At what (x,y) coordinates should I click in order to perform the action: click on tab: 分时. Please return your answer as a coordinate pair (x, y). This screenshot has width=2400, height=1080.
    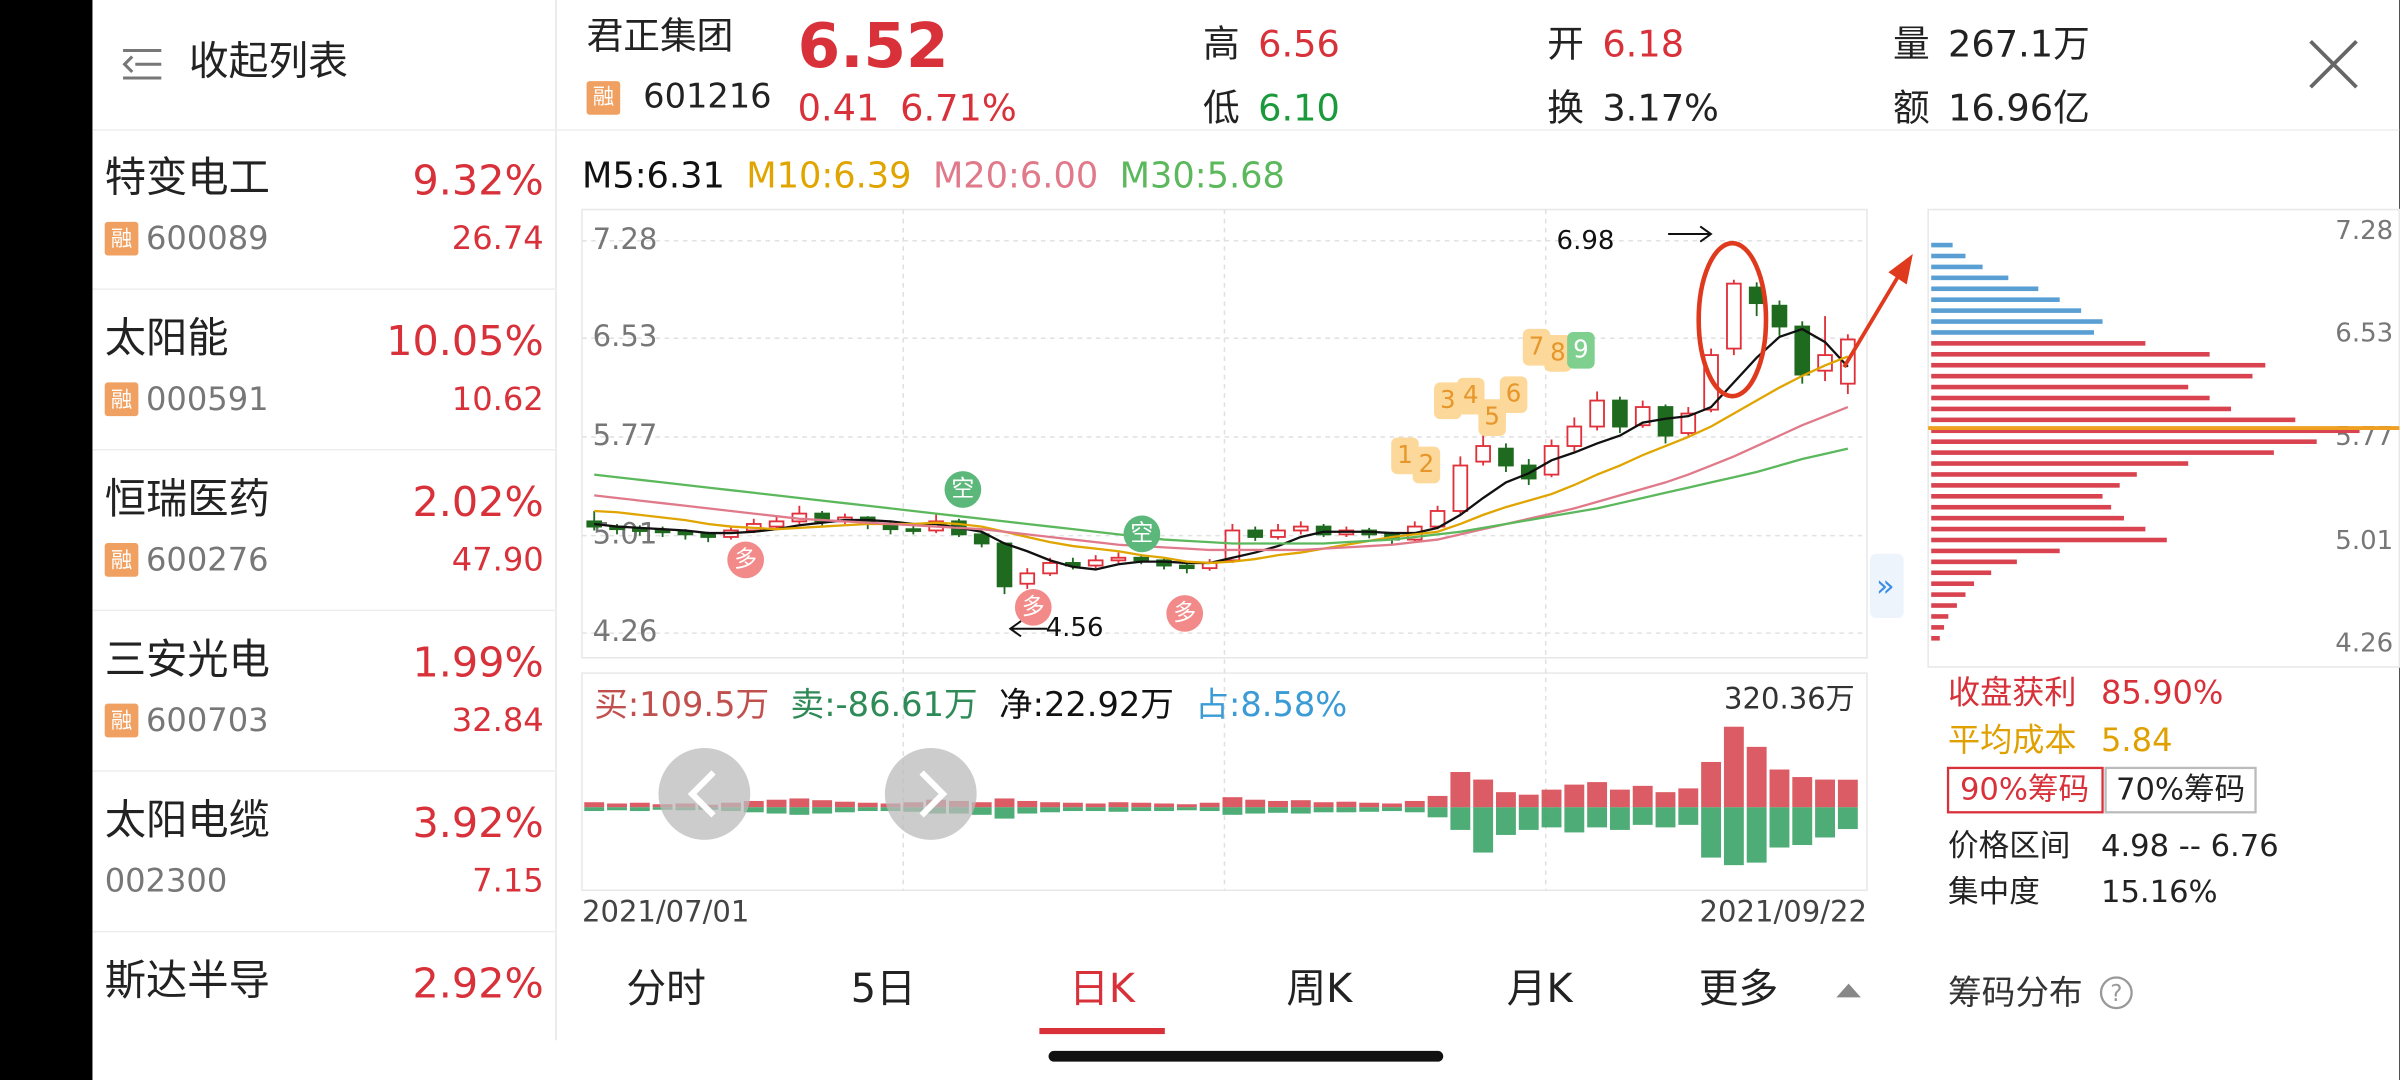
    Looking at the image, I should click on (666, 989).